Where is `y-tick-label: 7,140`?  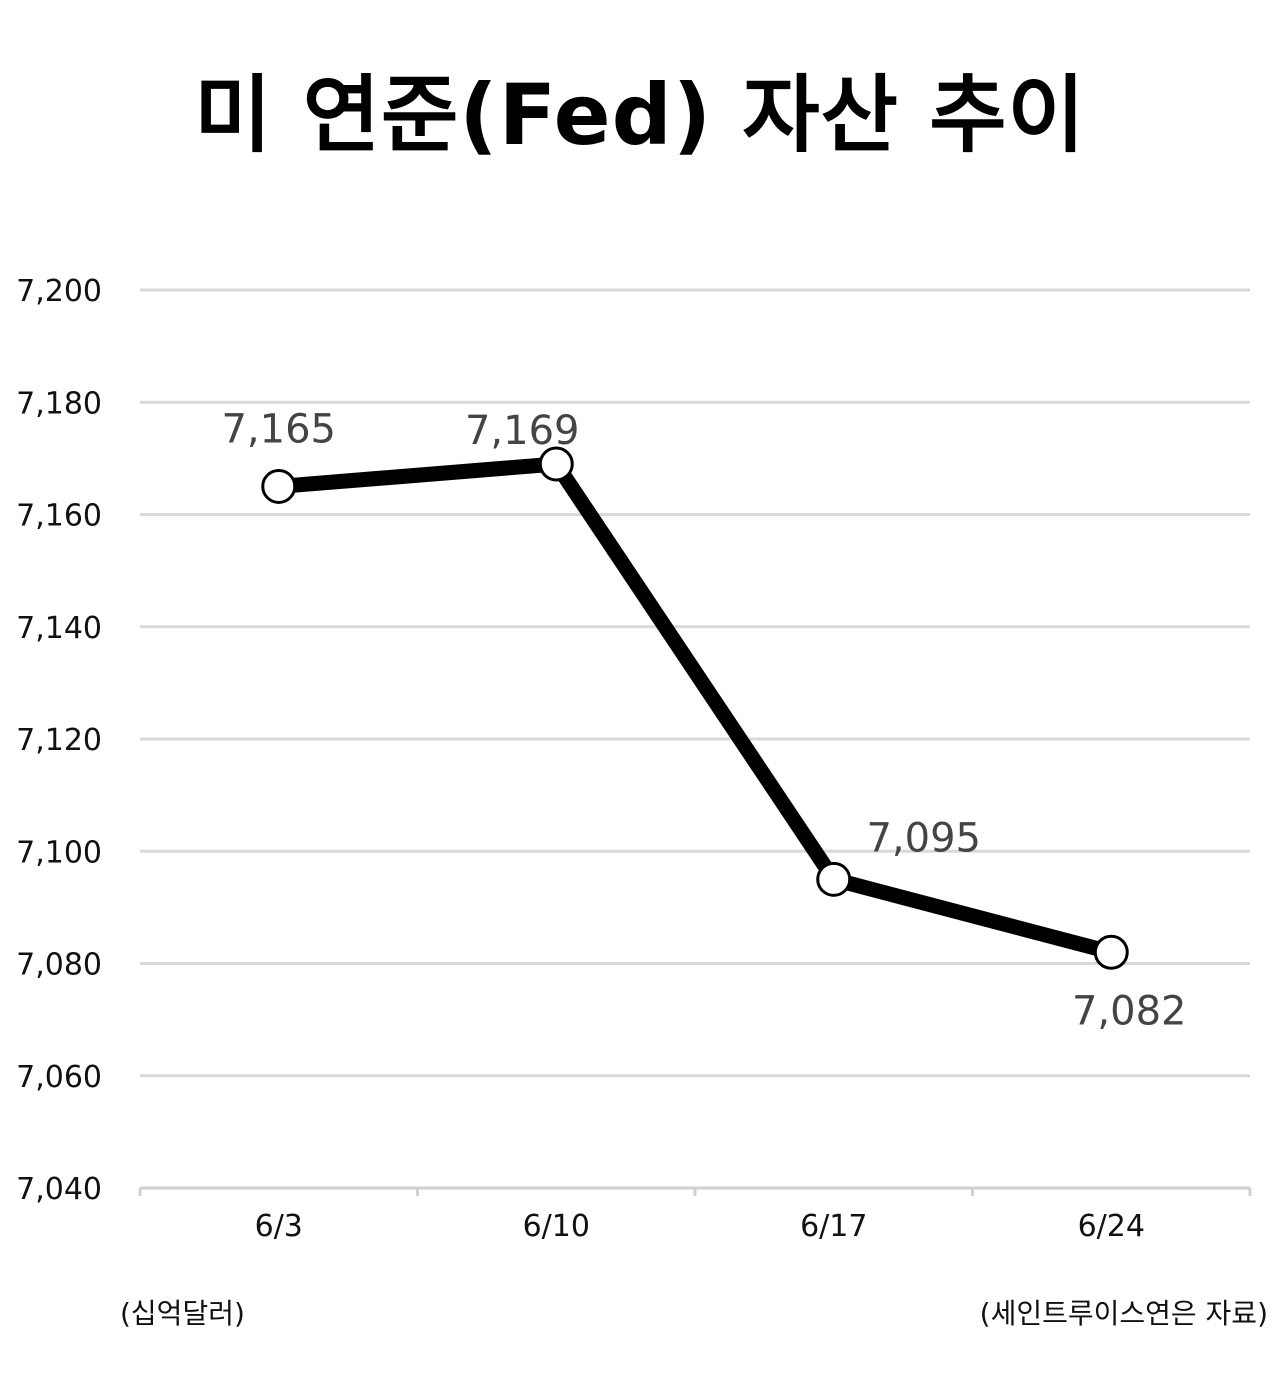 y-tick-label: 7,140 is located at coordinates (59, 628).